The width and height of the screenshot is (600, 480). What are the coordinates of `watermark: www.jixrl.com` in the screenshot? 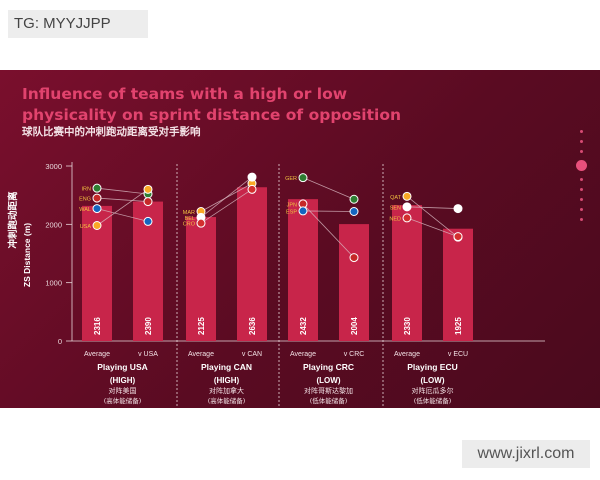 It's located at (526, 454).